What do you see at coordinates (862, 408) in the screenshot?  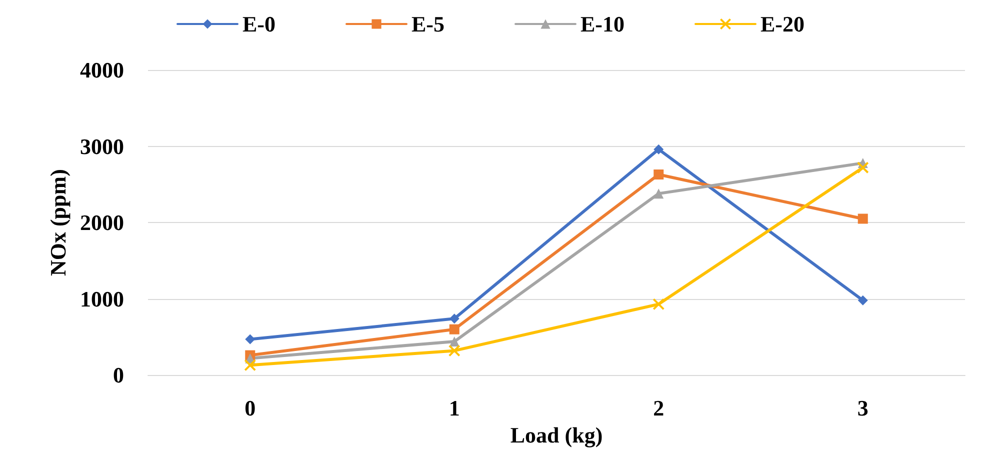 I see `x-tick-label: 3` at bounding box center [862, 408].